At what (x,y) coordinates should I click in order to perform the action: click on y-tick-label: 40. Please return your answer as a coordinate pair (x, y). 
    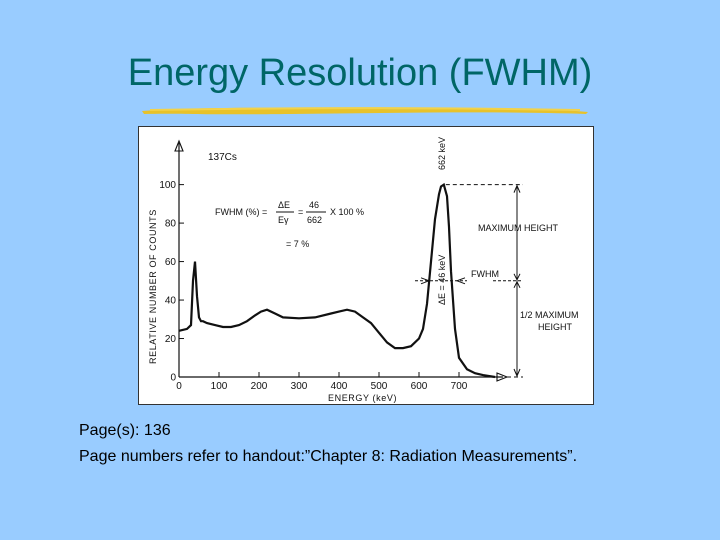
    Looking at the image, I should click on (171, 301).